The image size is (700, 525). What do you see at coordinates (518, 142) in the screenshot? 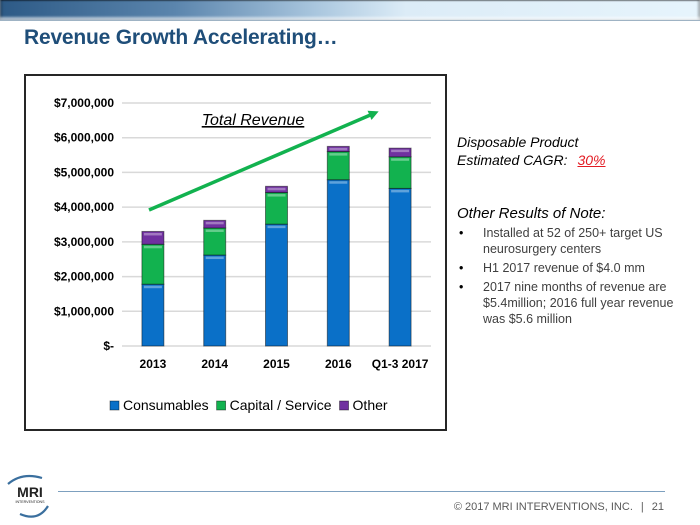
I see `cagr-label-line1: Disposable Product` at bounding box center [518, 142].